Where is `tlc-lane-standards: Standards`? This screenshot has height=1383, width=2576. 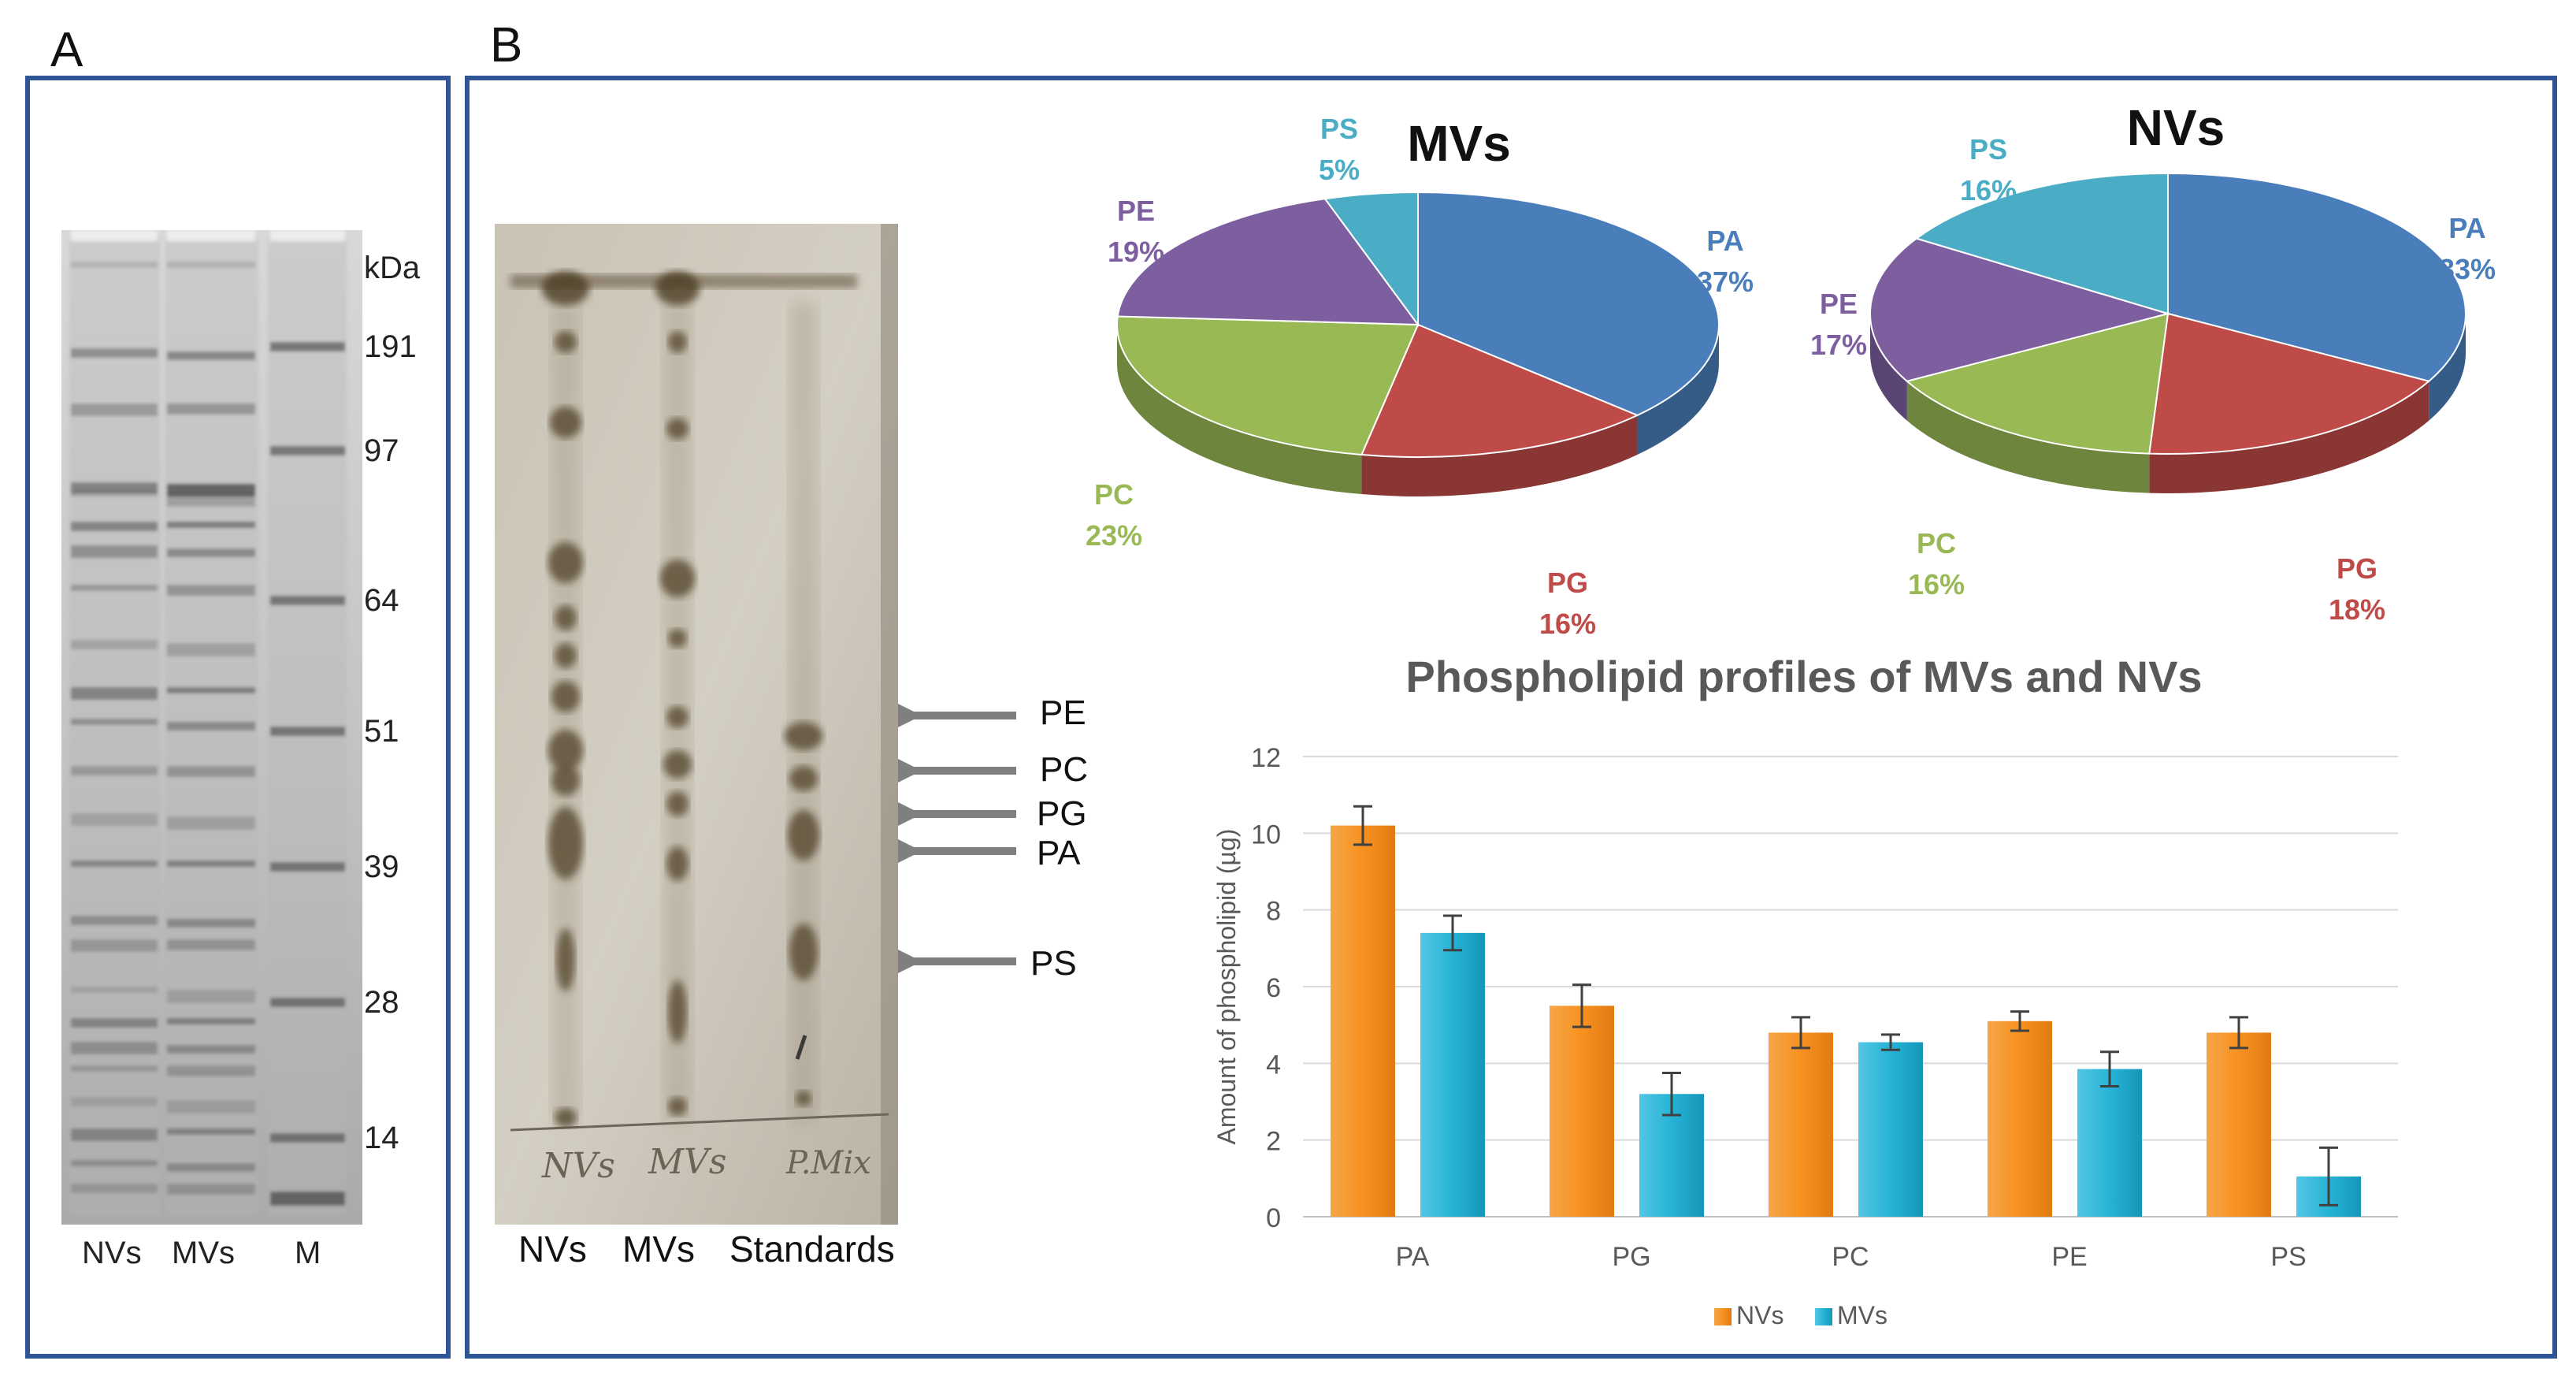 tlc-lane-standards: Standards is located at coordinates (812, 1249).